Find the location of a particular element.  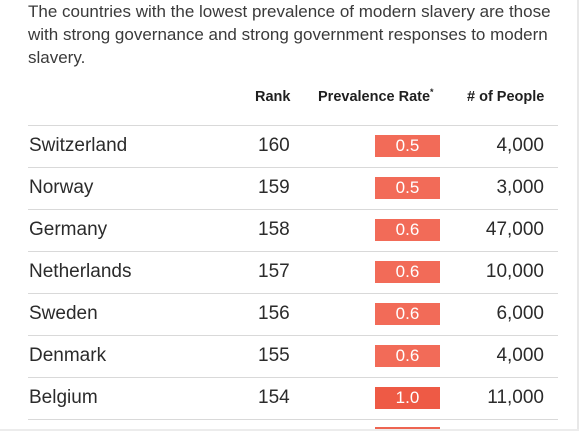

prevalence-rate-badge: 1.0 is located at coordinates (407, 398).